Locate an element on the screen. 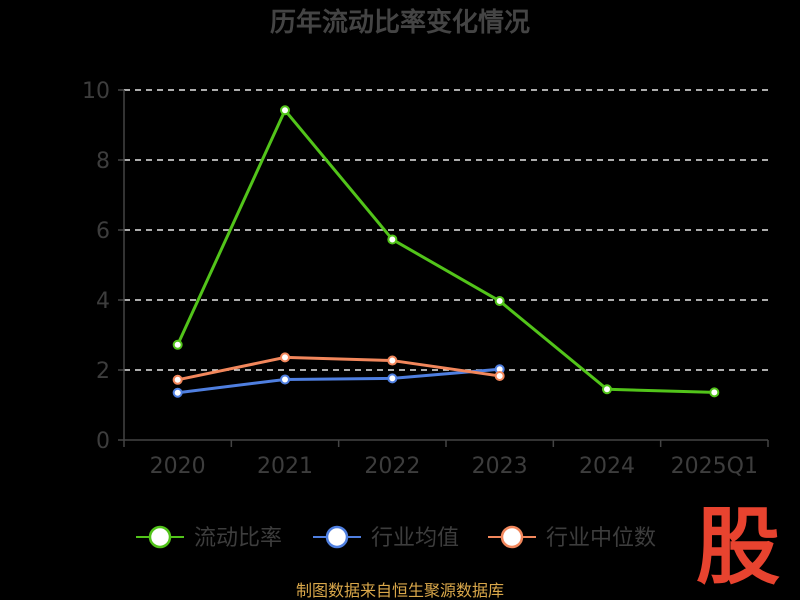 This screenshot has height=600, width=800. y-tick-label: 0 is located at coordinates (103, 441).